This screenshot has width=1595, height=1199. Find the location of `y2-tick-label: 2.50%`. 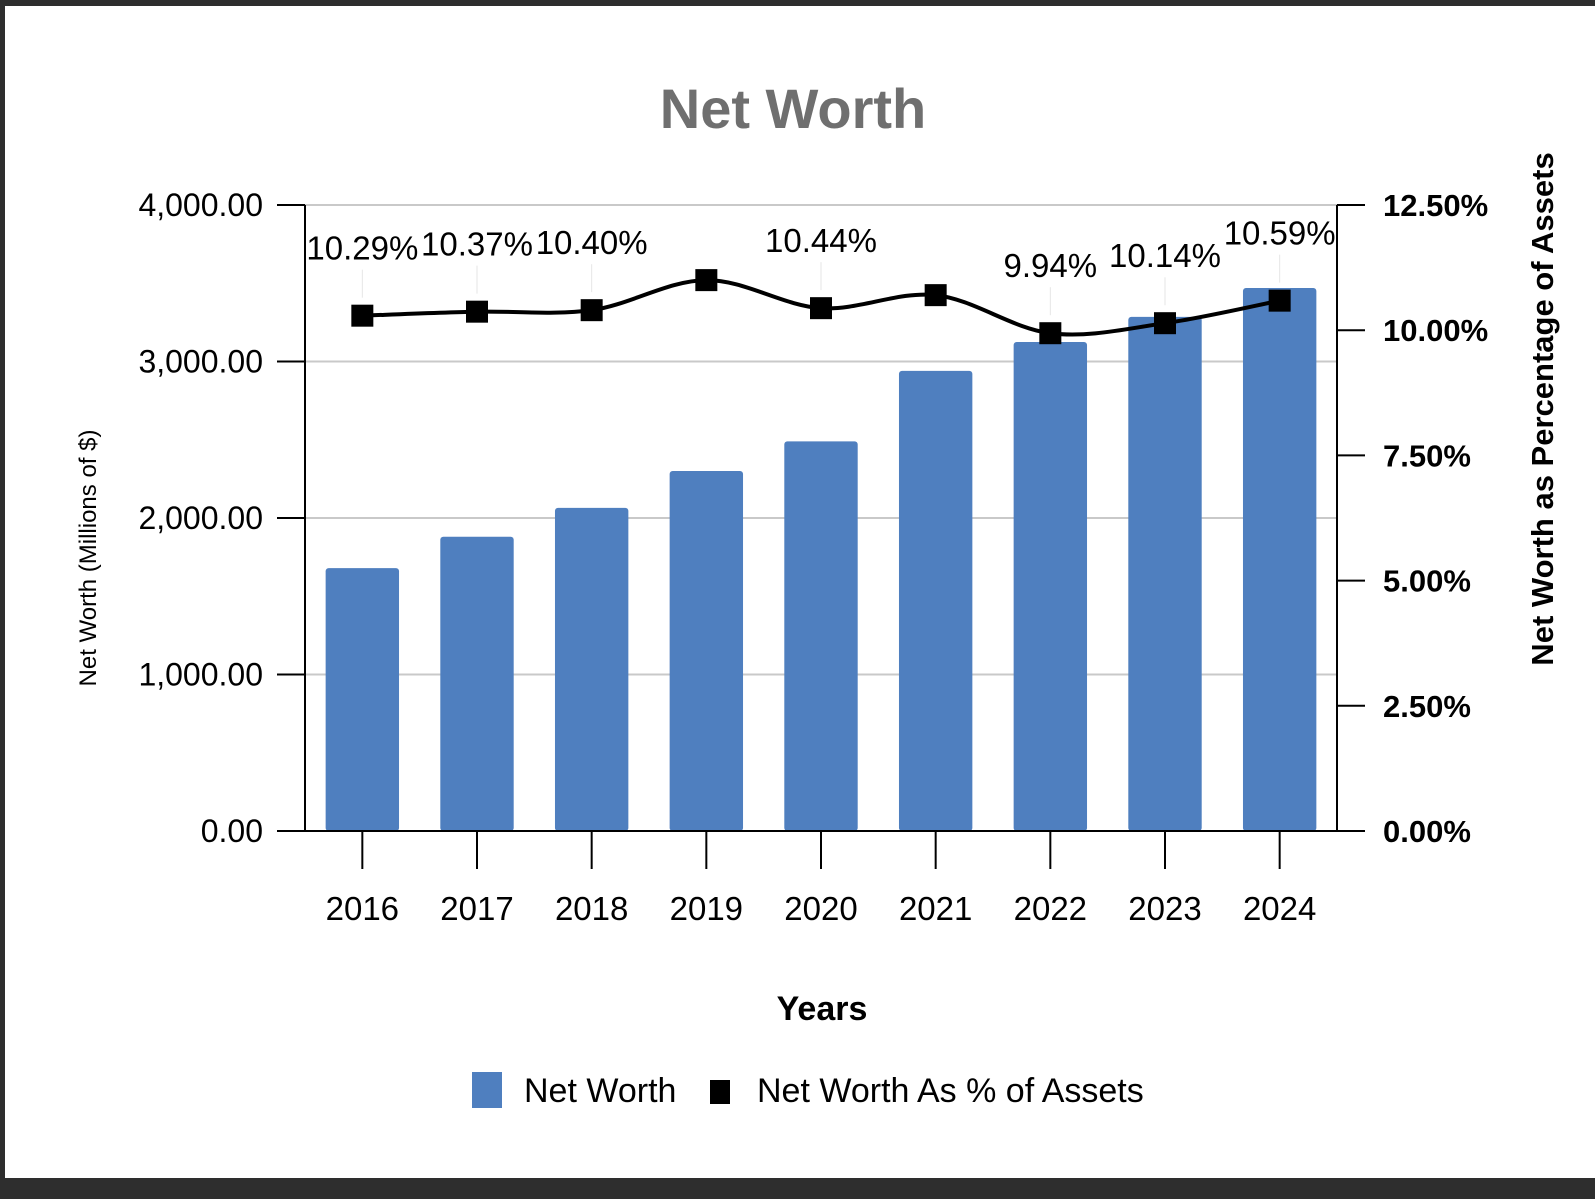

y2-tick-label: 2.50% is located at coordinates (1427, 706).